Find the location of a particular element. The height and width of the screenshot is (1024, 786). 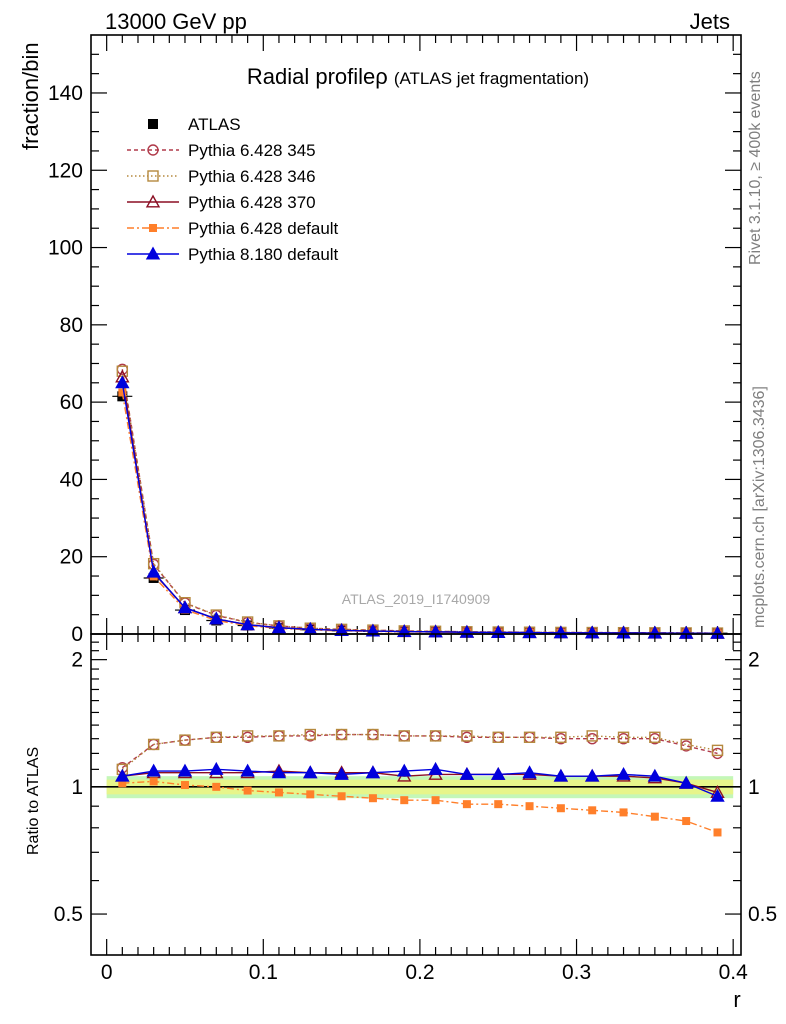

main-ytick-label: 60 is located at coordinates (71, 402).